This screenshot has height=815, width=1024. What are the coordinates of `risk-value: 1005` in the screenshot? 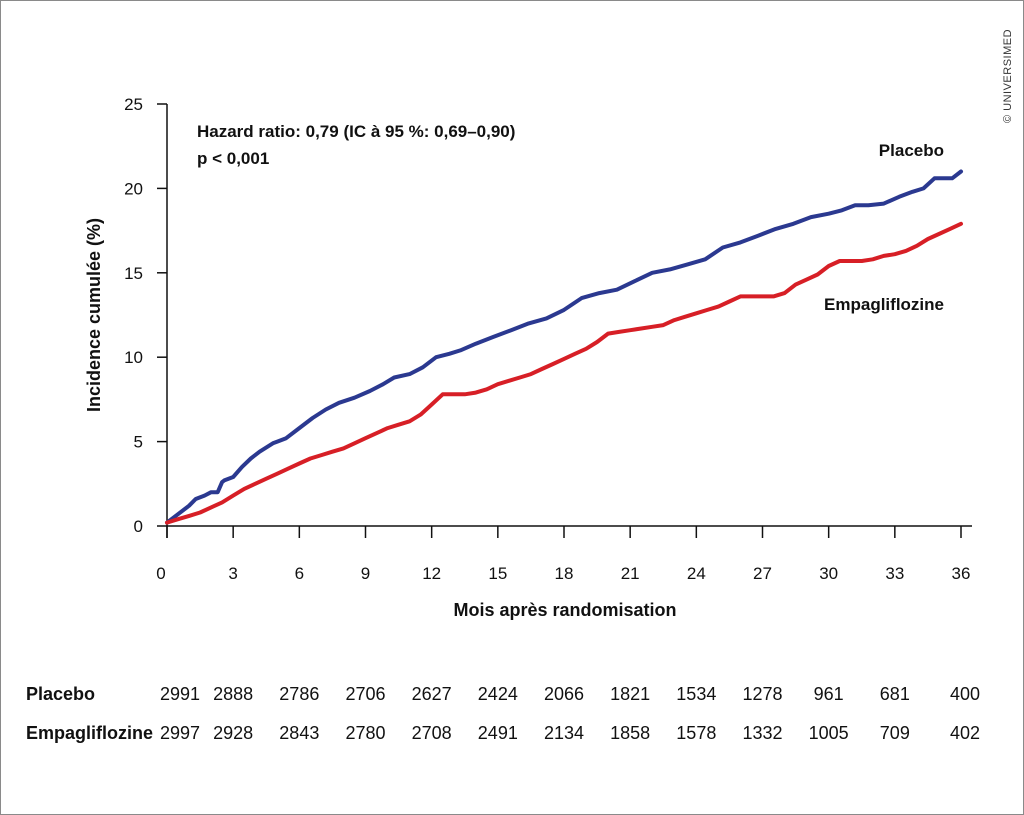 It's located at (829, 733).